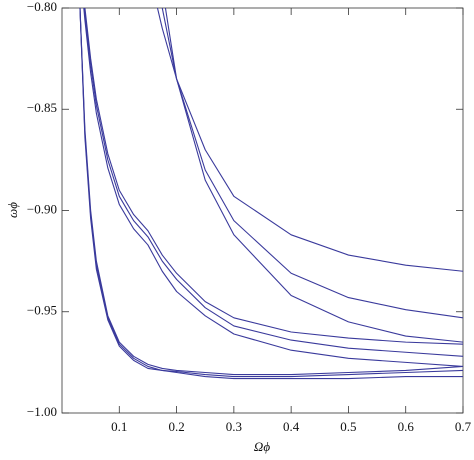 The height and width of the screenshot is (460, 474). What do you see at coordinates (406, 426) in the screenshot?
I see `x-tick-label: 0.6` at bounding box center [406, 426].